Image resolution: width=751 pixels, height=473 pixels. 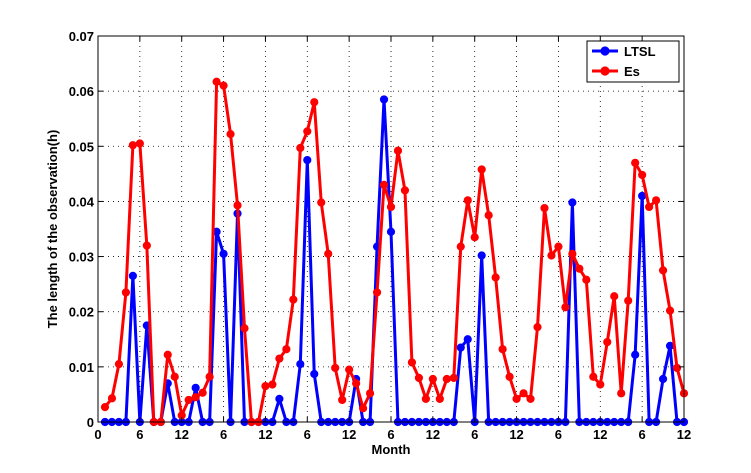 What do you see at coordinates (605, 51) in the screenshot?
I see `legend-marker-ltsl` at bounding box center [605, 51].